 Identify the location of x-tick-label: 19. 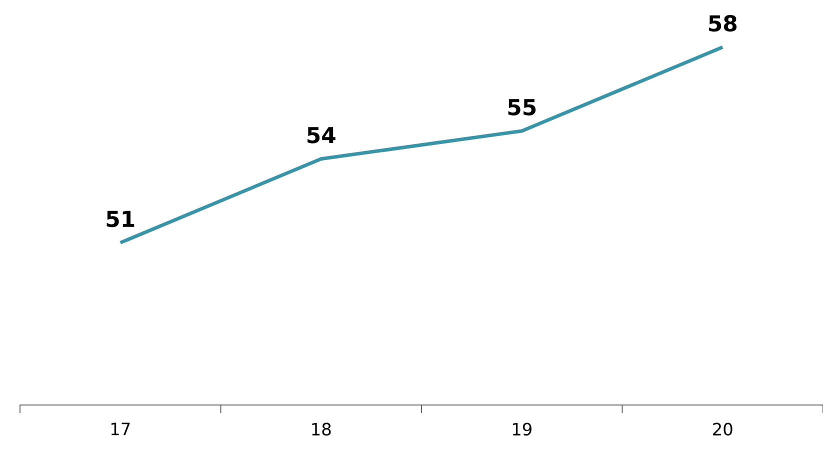
(522, 429).